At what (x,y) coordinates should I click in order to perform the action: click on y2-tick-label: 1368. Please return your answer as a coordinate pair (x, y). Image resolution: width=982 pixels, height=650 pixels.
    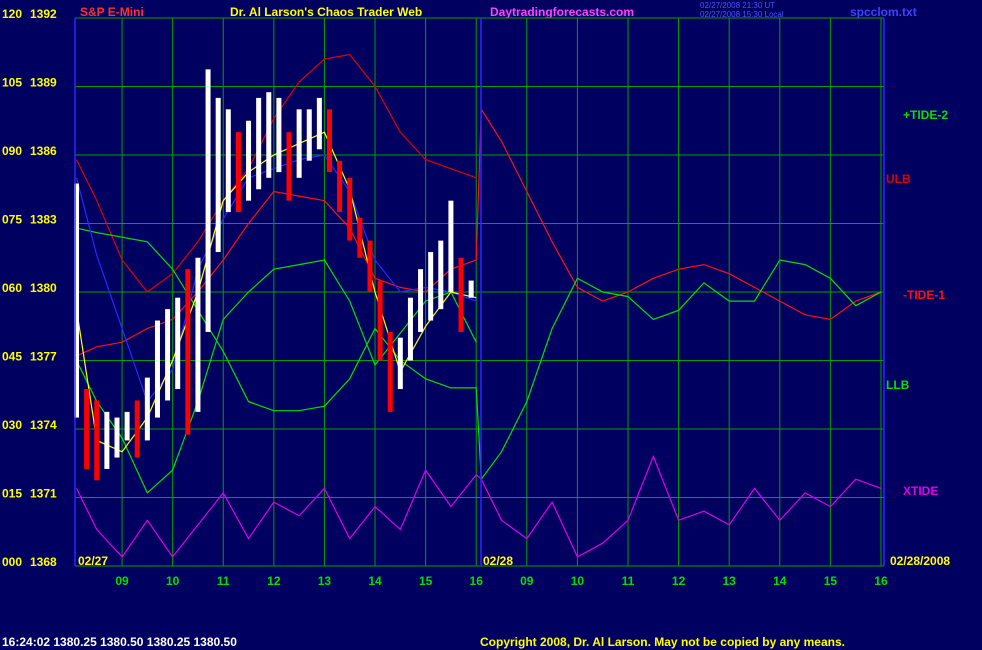
    Looking at the image, I should click on (43, 562).